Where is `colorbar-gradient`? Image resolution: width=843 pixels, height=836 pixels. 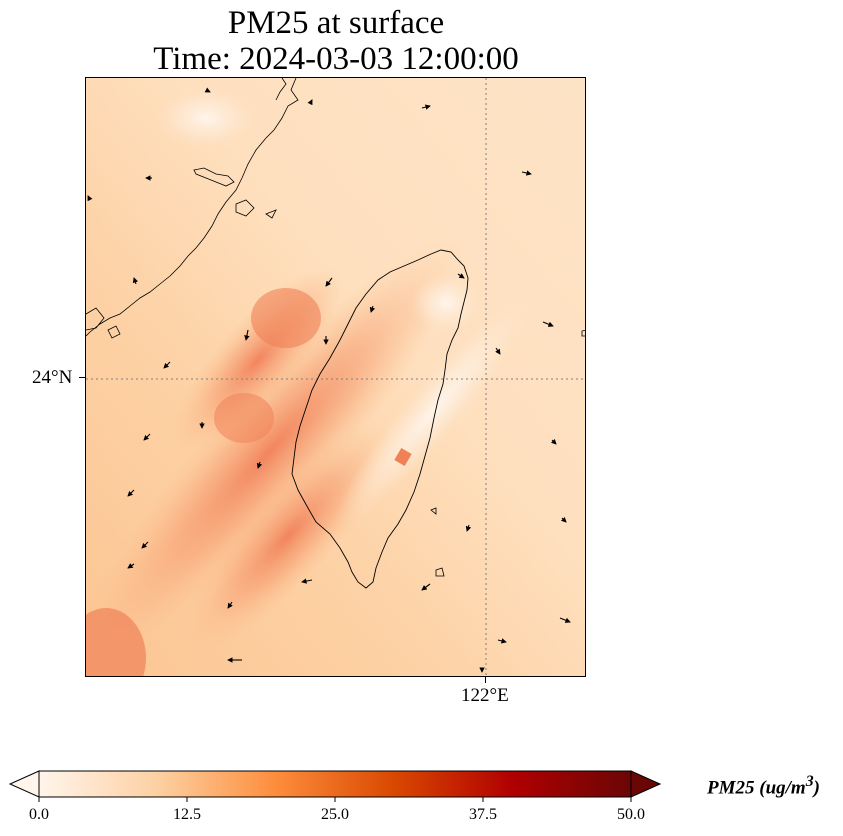
colorbar-gradient is located at coordinates (335, 784).